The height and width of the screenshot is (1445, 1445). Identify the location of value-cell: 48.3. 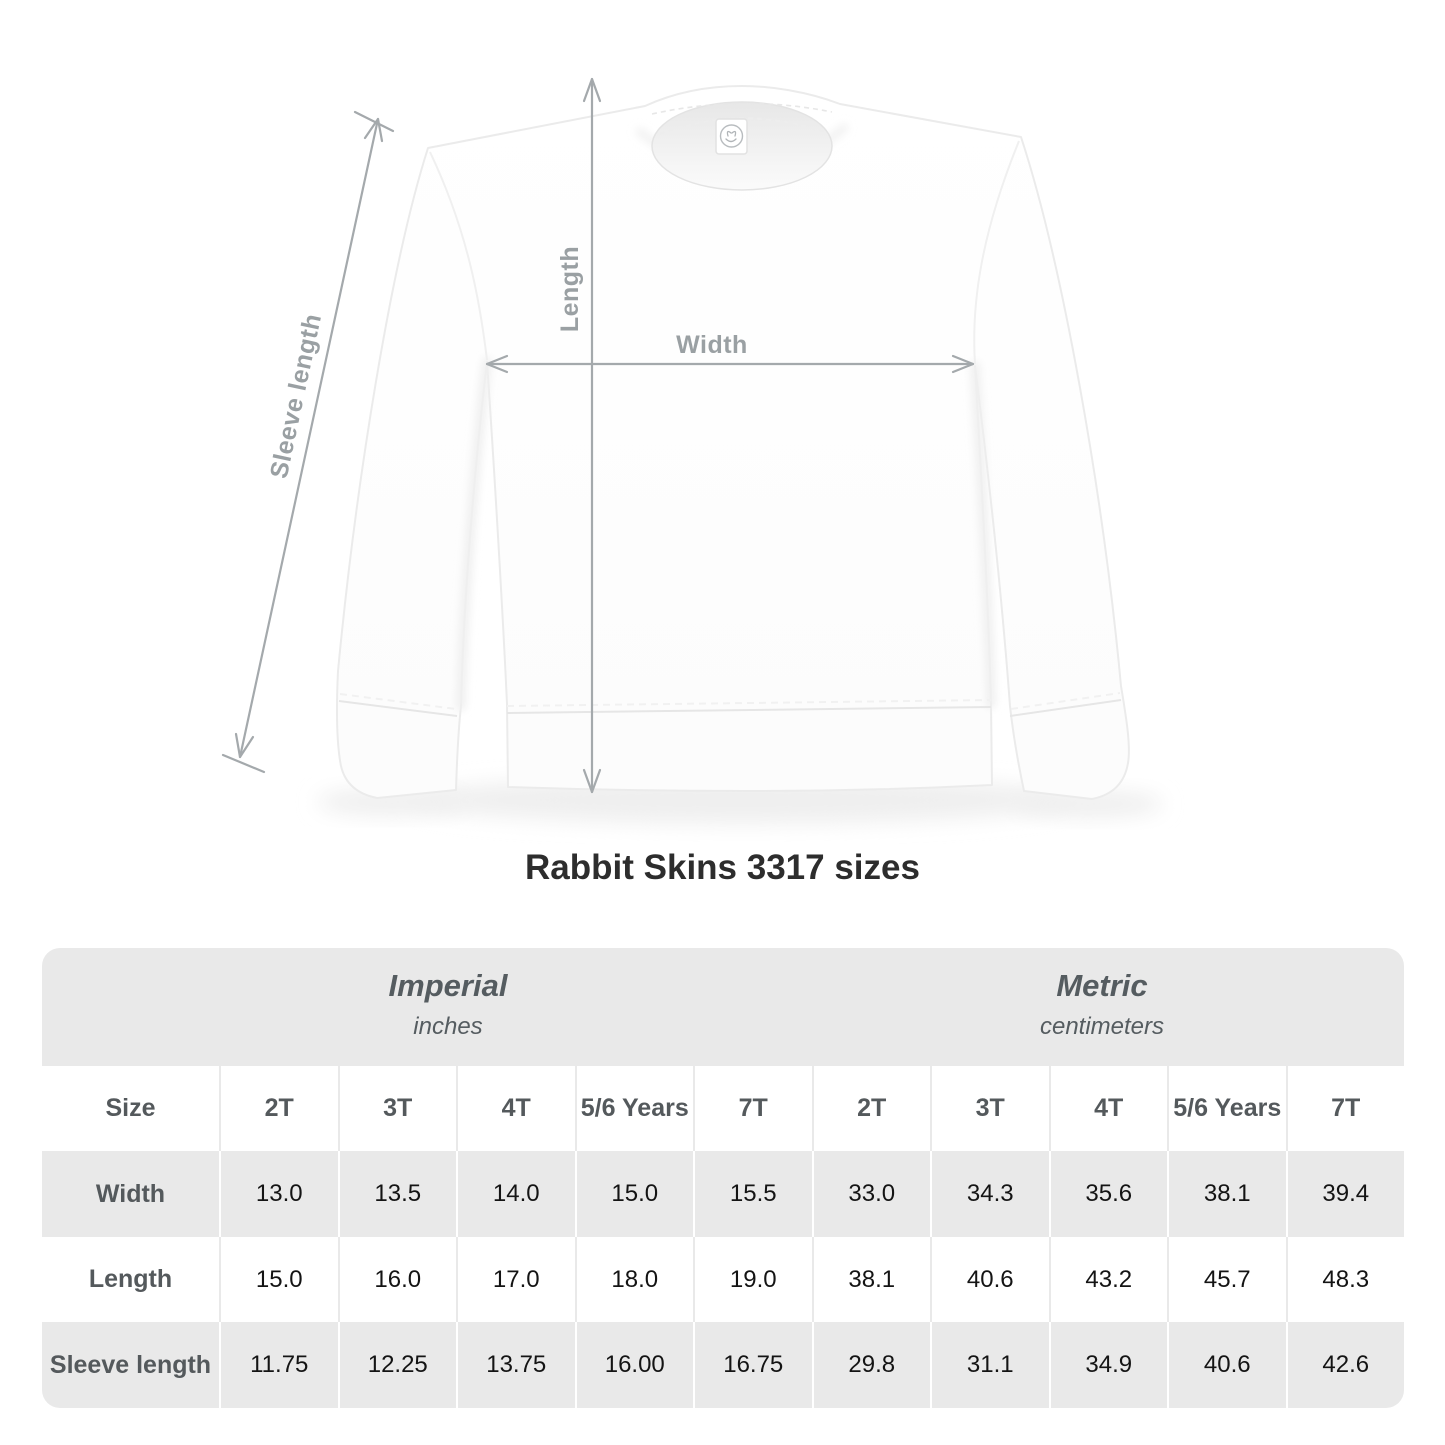
(1345, 1279).